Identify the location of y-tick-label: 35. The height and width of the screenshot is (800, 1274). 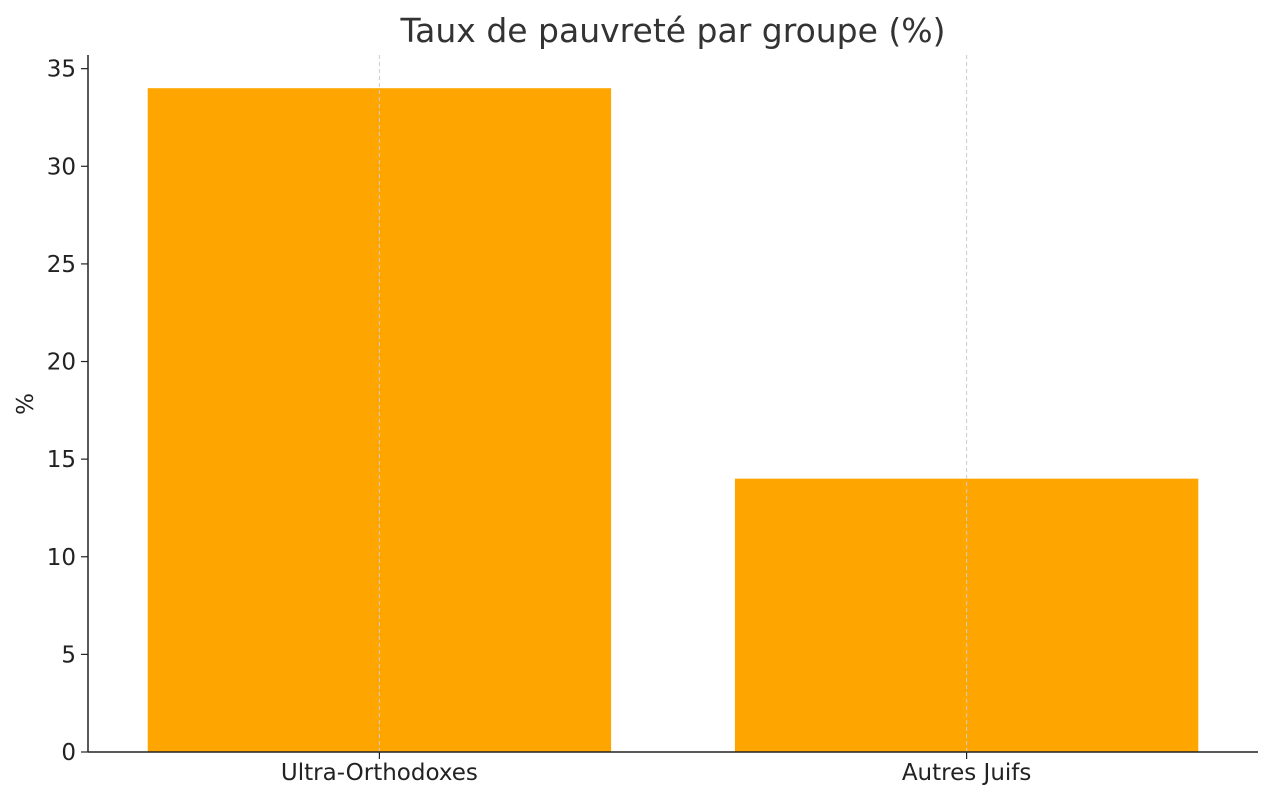
(61, 70).